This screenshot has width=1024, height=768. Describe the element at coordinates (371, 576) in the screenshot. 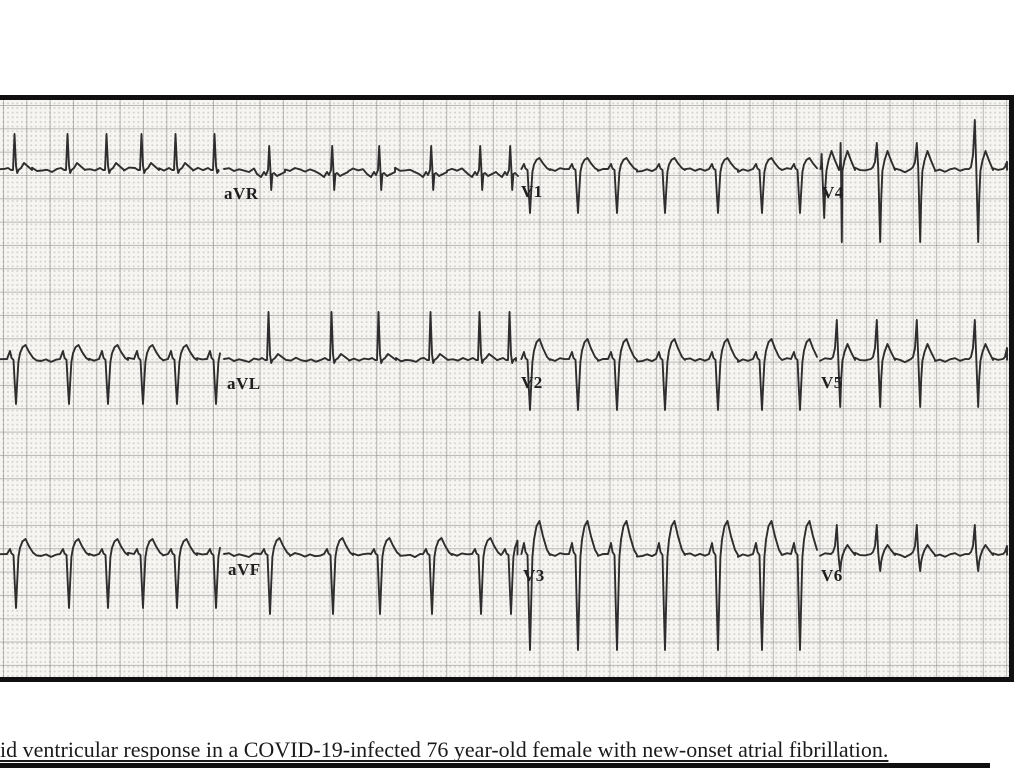

I see `ecg-trace-aVF` at that location.